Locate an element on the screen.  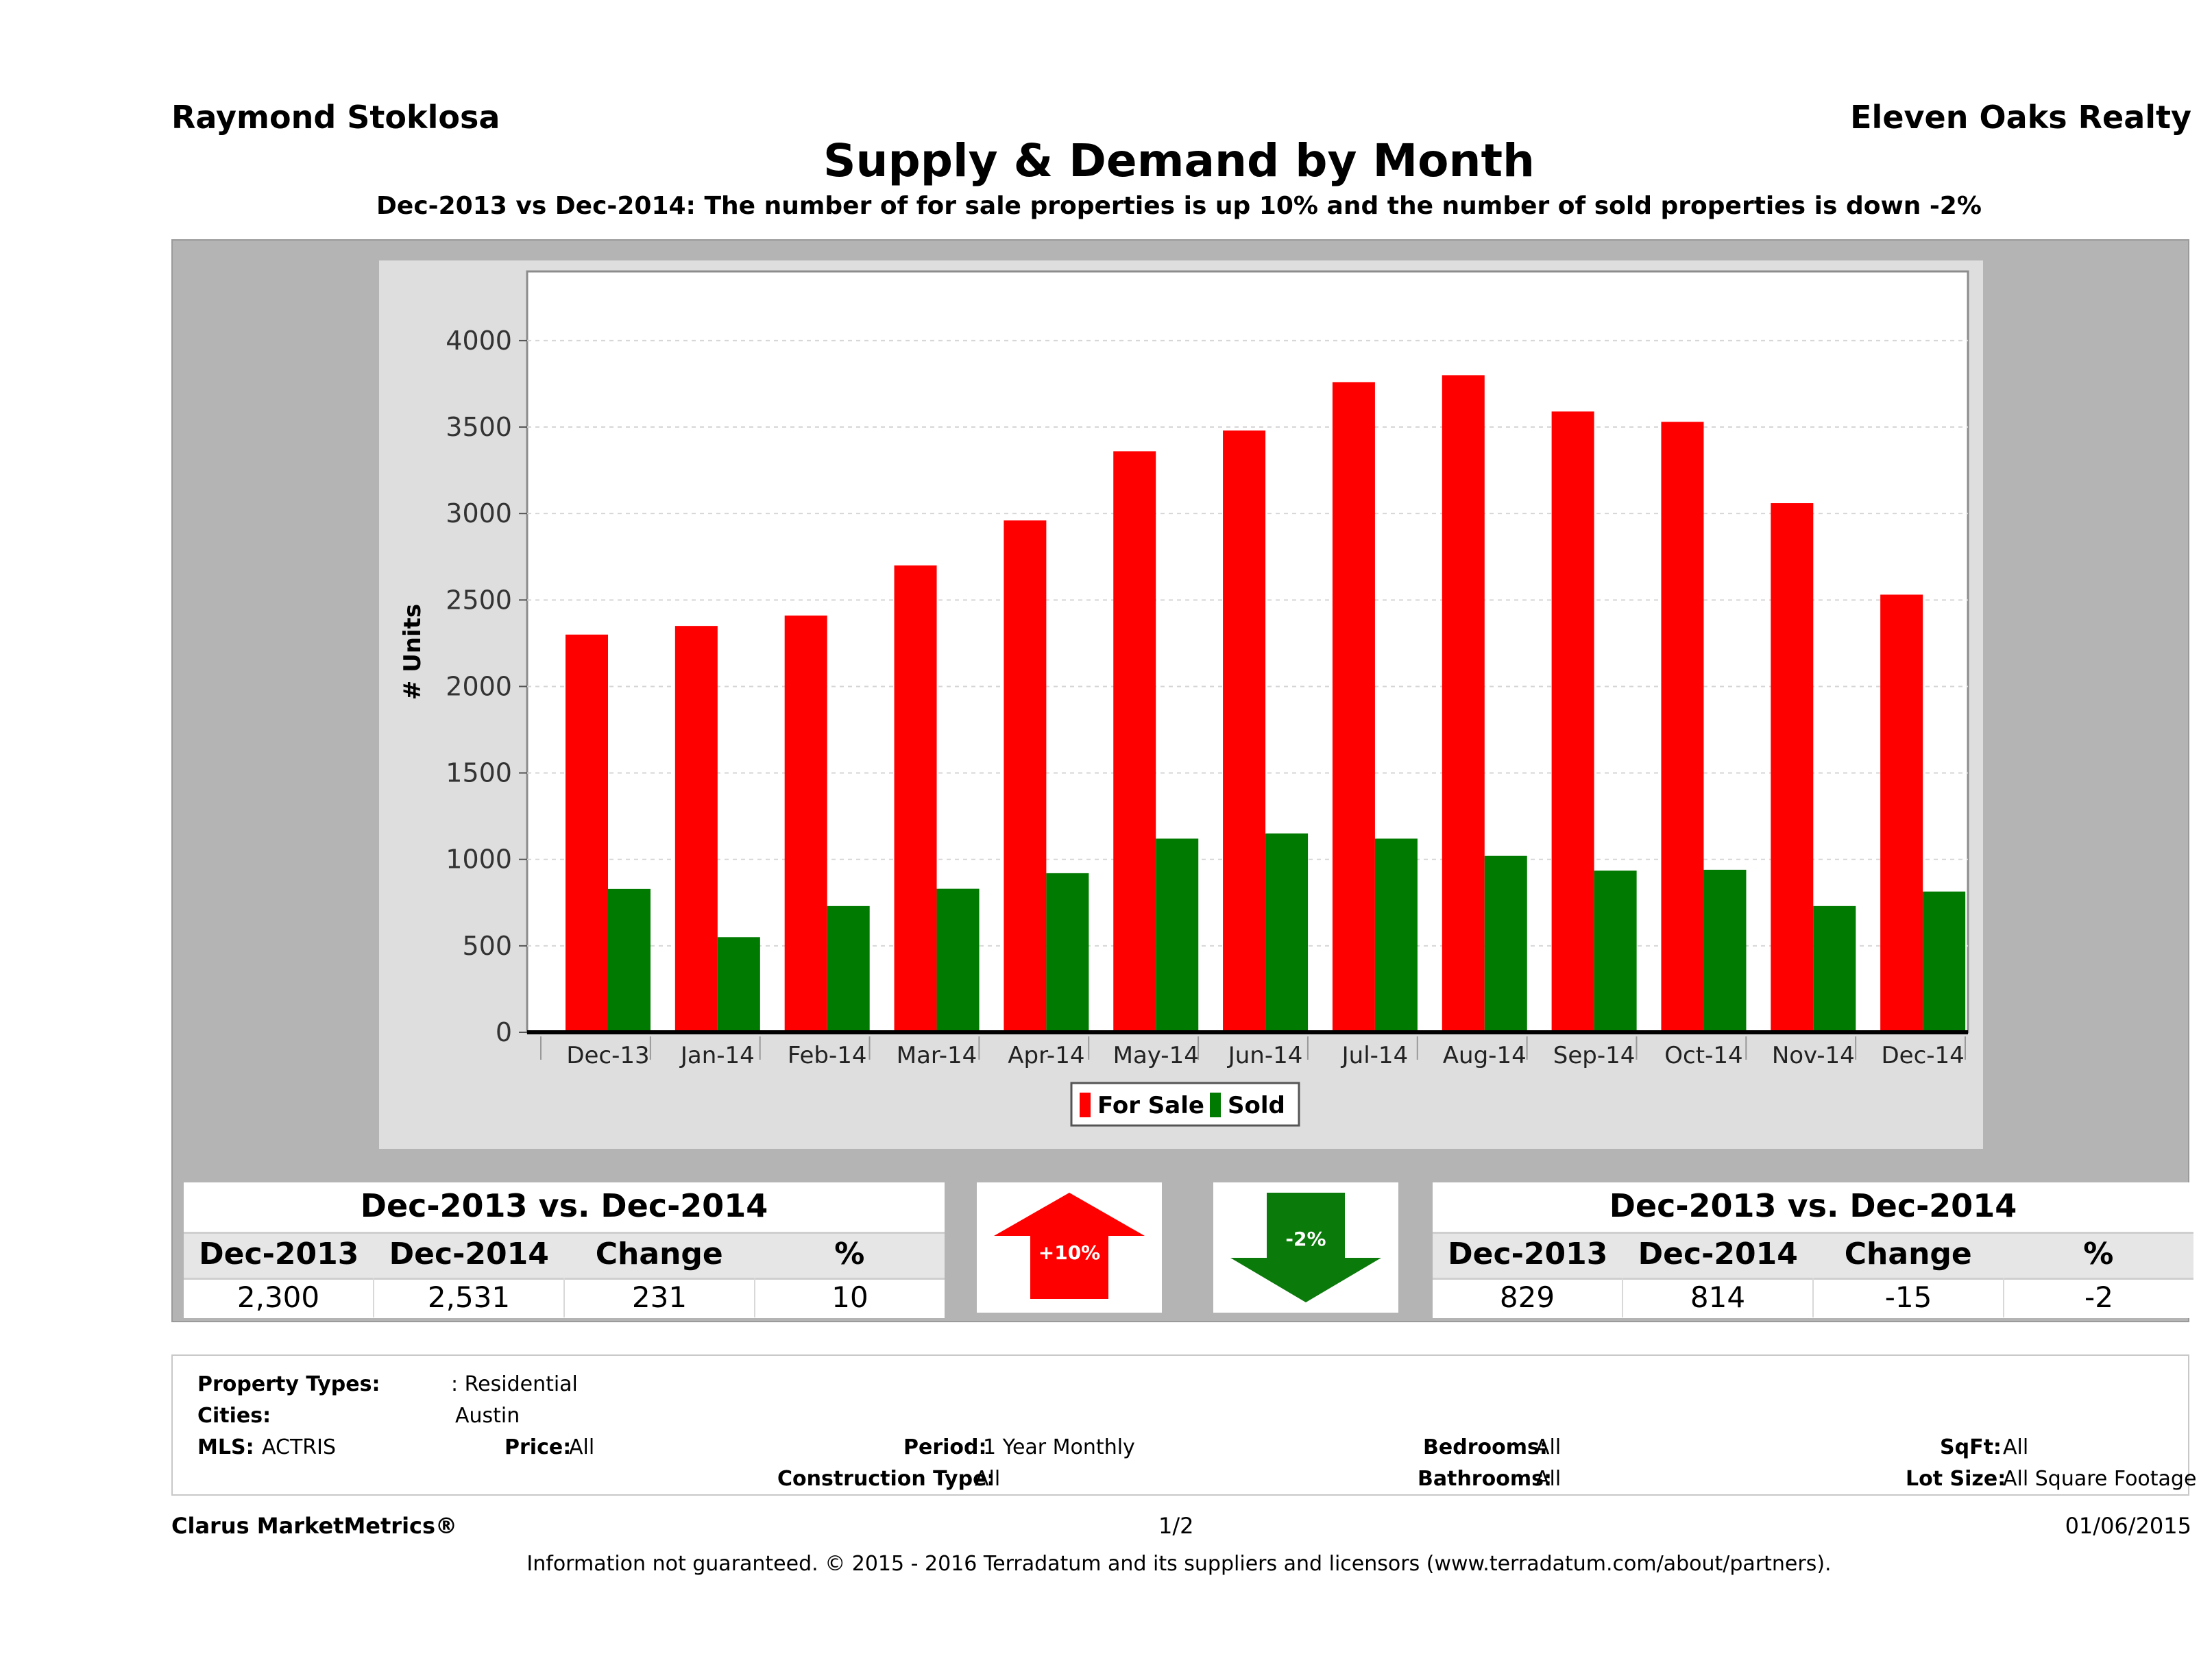
up-arrow-icon: +10% is located at coordinates (1069, 1246).